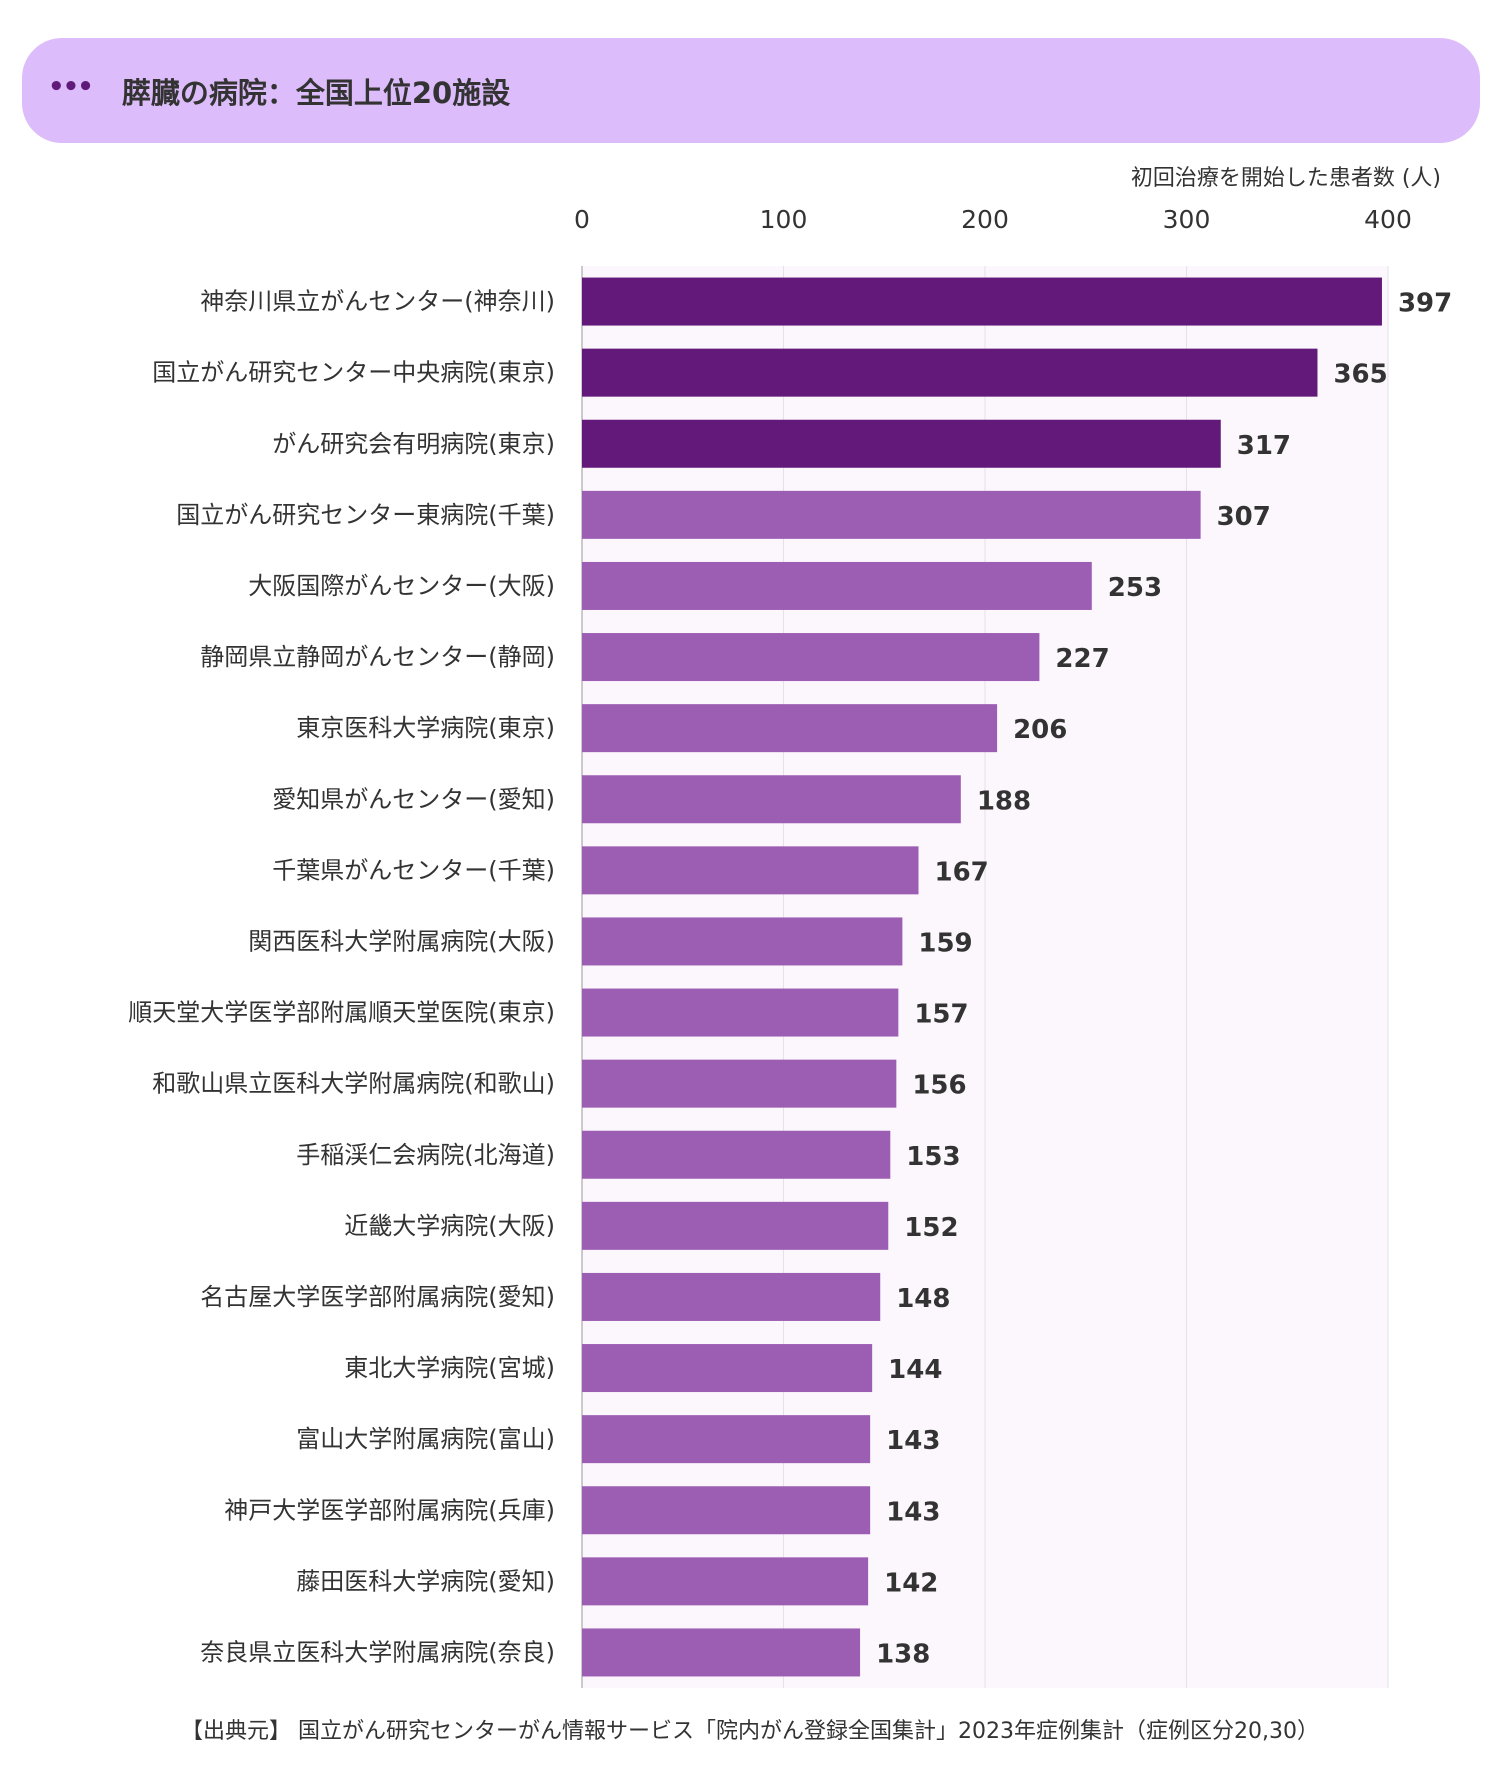 The width and height of the screenshot is (1500, 1780). What do you see at coordinates (353, 373) in the screenshot?
I see `category-label: 国立がん研究センター中央病院(東京)` at bounding box center [353, 373].